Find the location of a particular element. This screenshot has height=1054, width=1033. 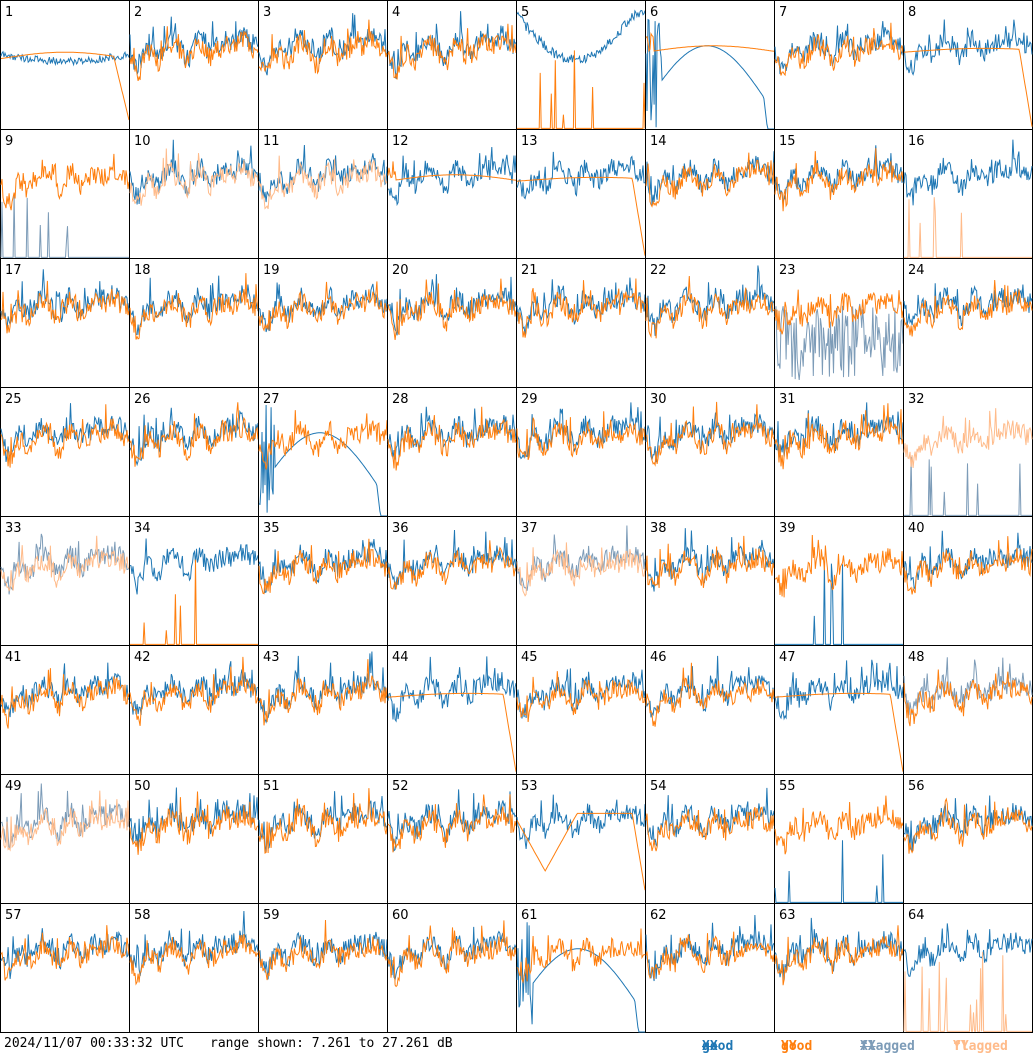

panel-41: 41 is located at coordinates (65, 710).